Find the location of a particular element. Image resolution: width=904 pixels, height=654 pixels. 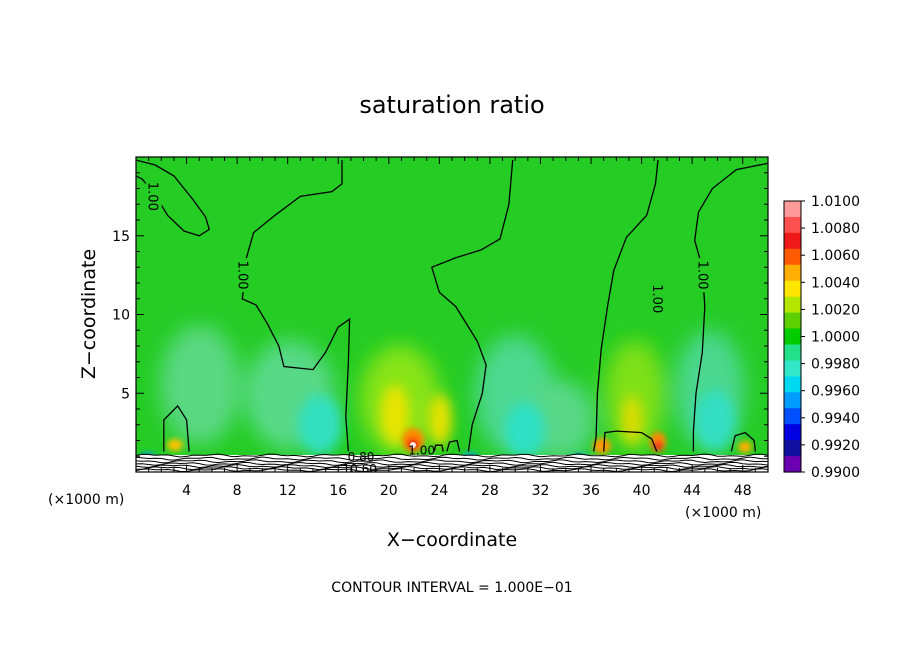

contour-interval-note: CONTOUR INTERVAL = 1.000E−01 is located at coordinates (451, 588).